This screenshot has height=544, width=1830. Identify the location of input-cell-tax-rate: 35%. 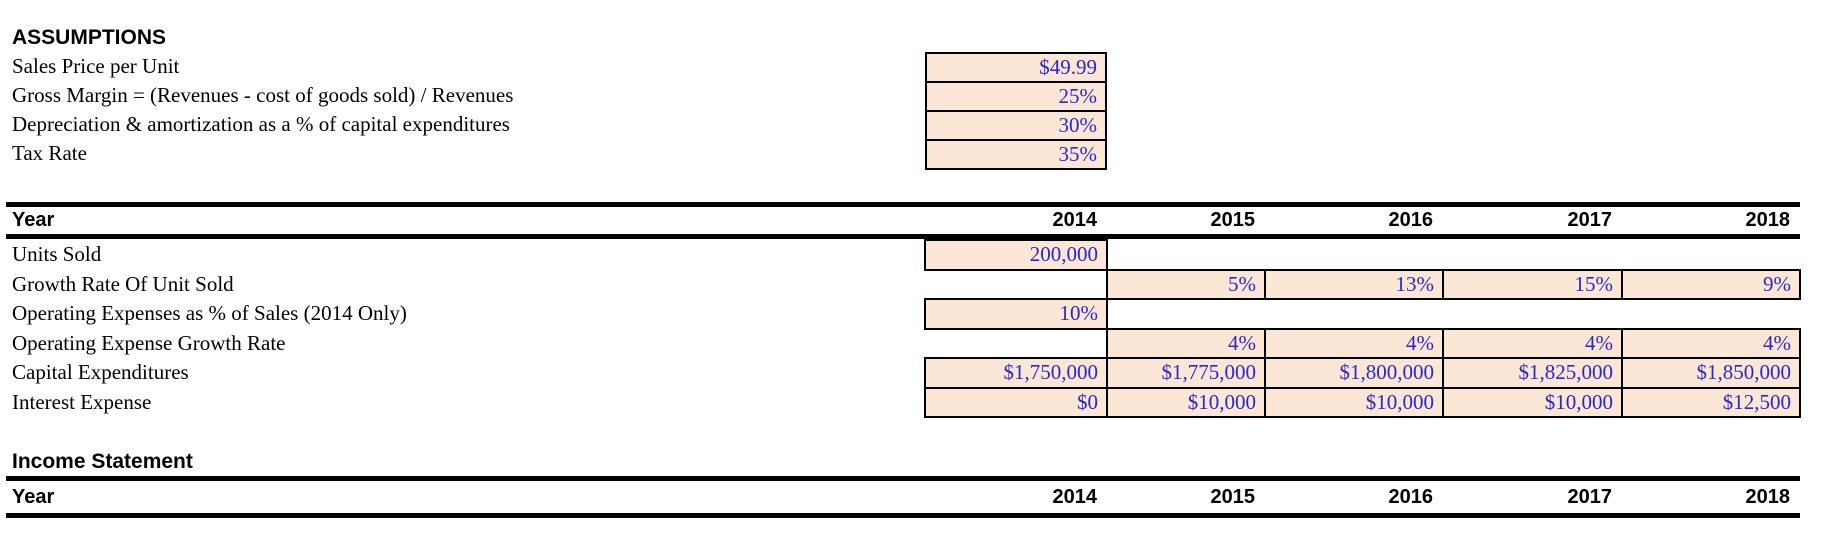
(1016, 154).